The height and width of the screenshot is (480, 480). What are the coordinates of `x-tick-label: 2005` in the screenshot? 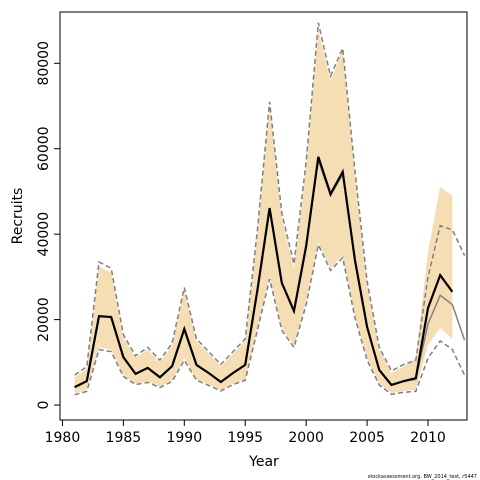 It's located at (367, 438).